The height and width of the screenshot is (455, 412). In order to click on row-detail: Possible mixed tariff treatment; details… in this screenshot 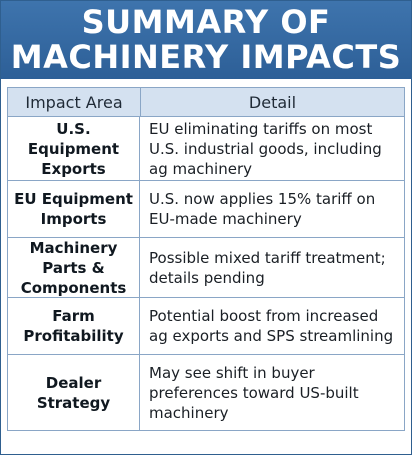, I will do `click(267, 267)`.